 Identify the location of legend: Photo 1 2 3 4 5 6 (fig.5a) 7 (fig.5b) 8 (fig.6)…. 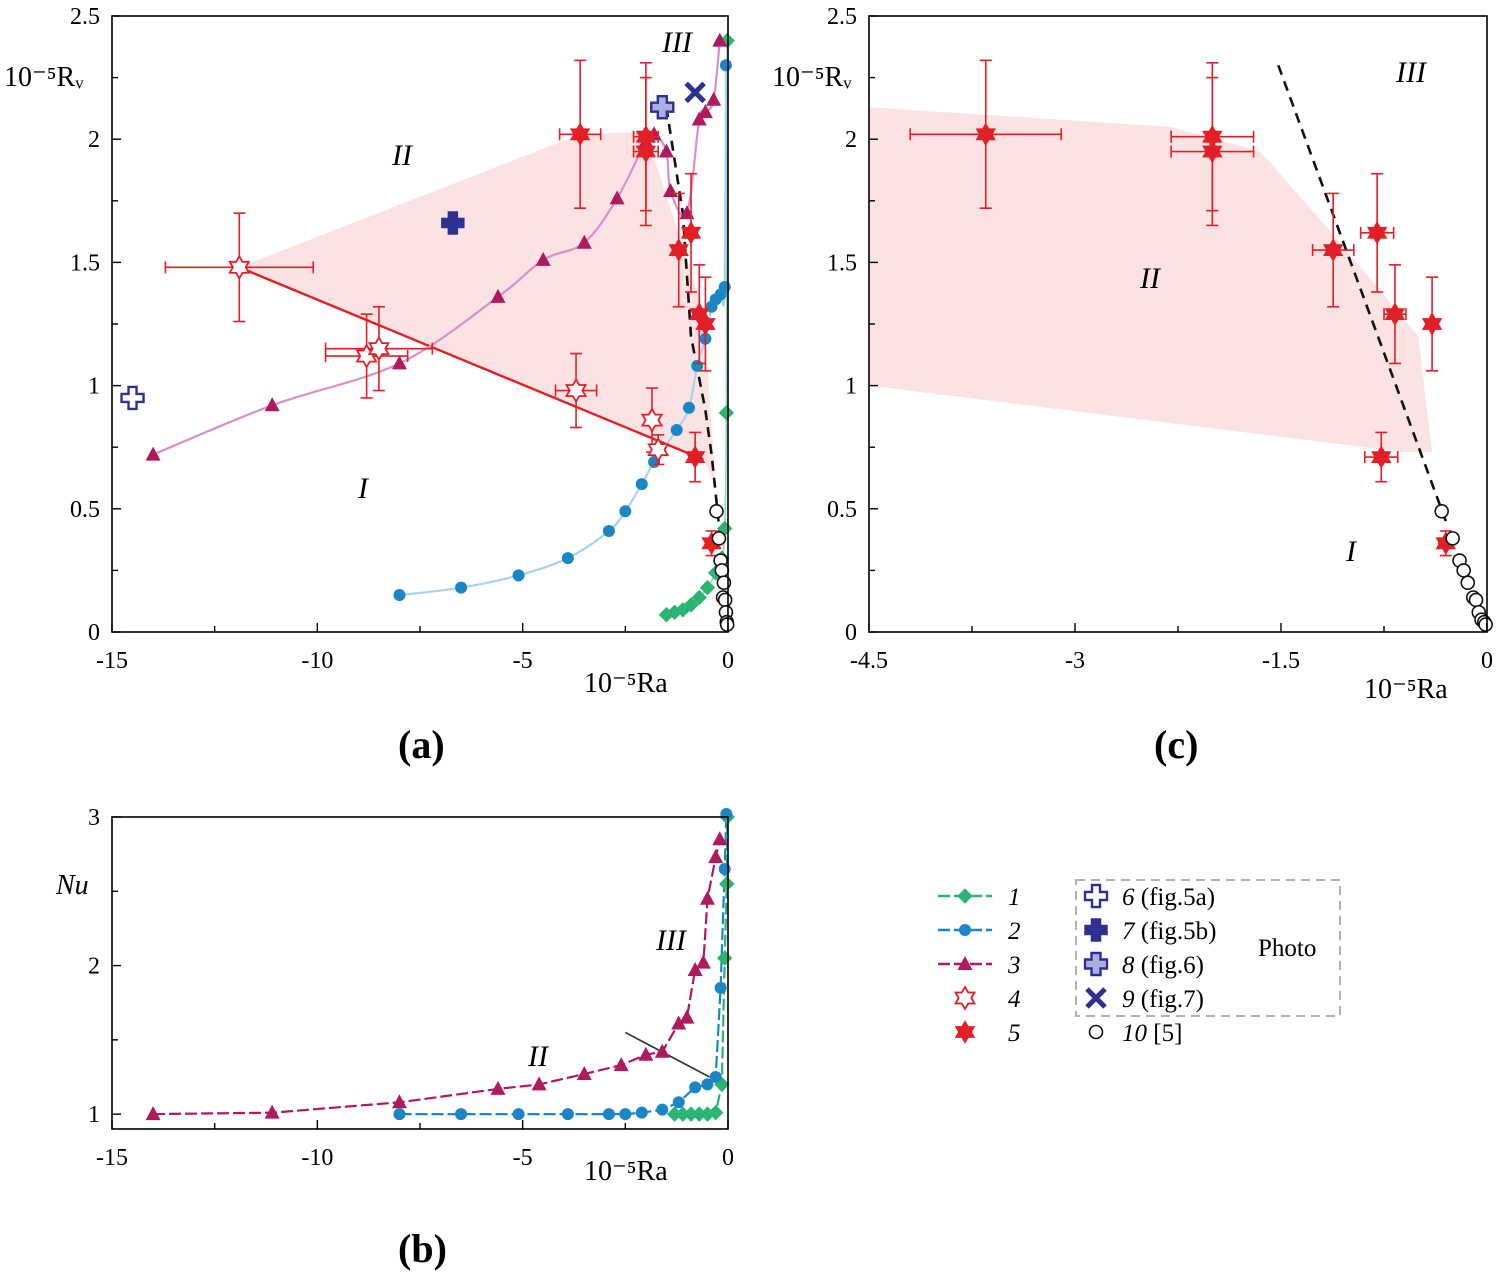
(1139, 963).